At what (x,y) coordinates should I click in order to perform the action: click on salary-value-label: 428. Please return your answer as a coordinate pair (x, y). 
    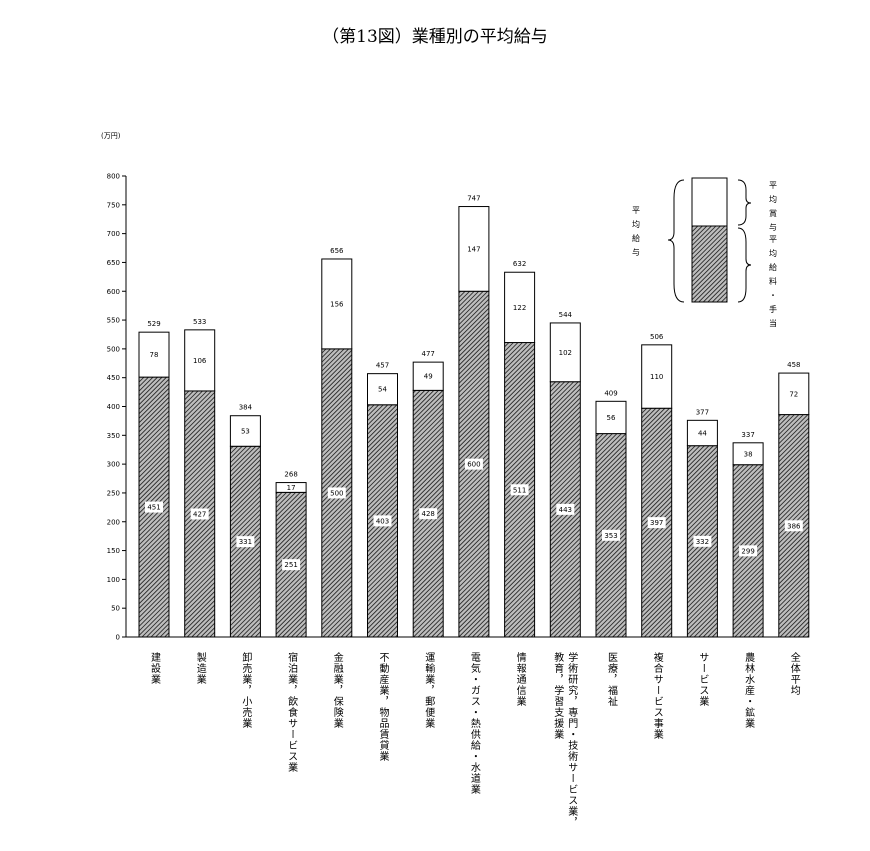
    Looking at the image, I should click on (428, 514).